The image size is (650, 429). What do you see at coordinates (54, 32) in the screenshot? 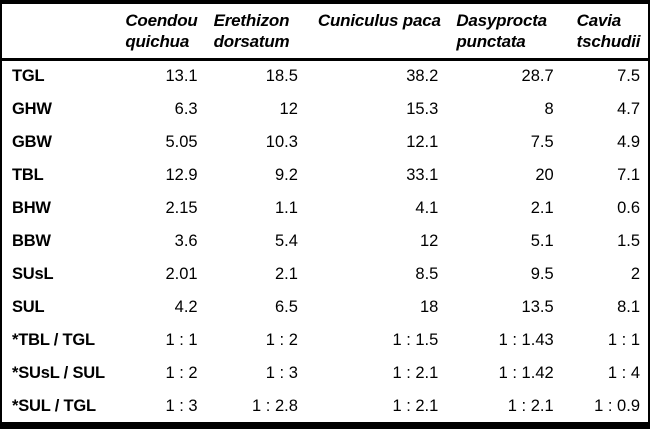
I see `corner-cell` at bounding box center [54, 32].